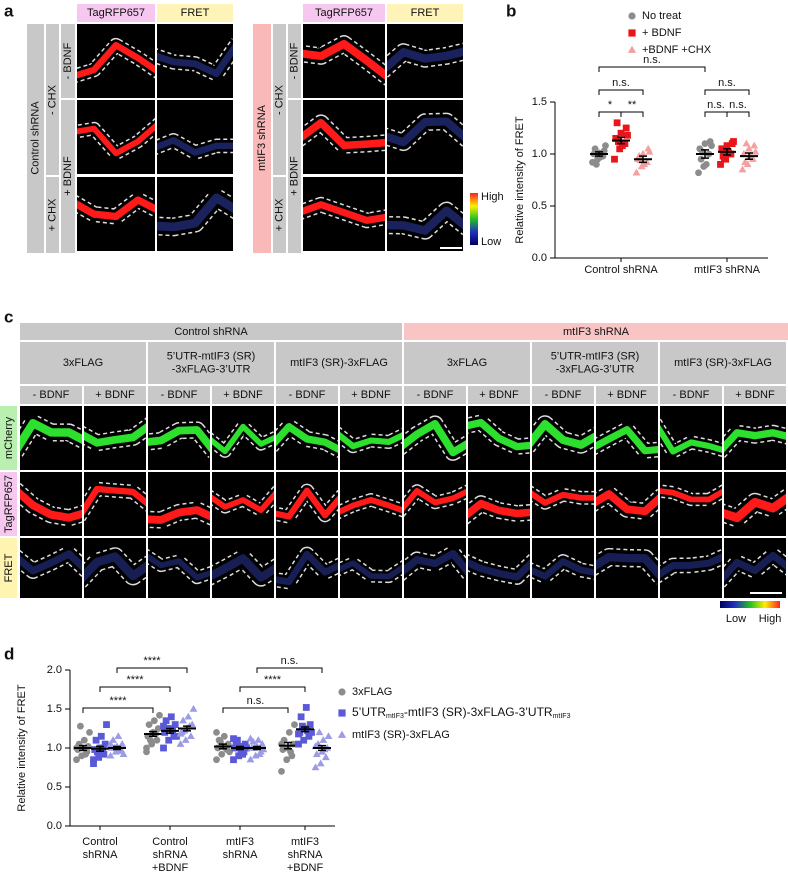  What do you see at coordinates (511, 10) in the screenshot?
I see `panel-label: b` at bounding box center [511, 10].